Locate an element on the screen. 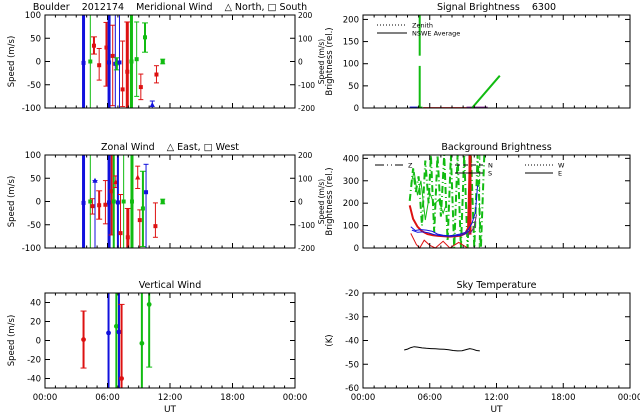  legend-label: W is located at coordinates (561, 166).